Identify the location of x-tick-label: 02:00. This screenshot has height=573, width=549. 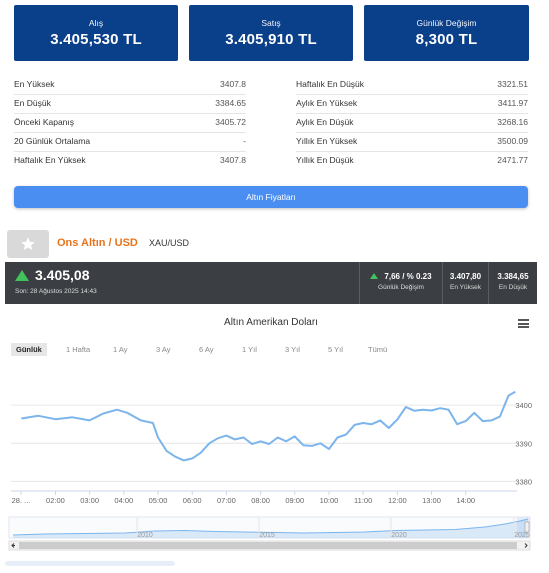
(55, 500).